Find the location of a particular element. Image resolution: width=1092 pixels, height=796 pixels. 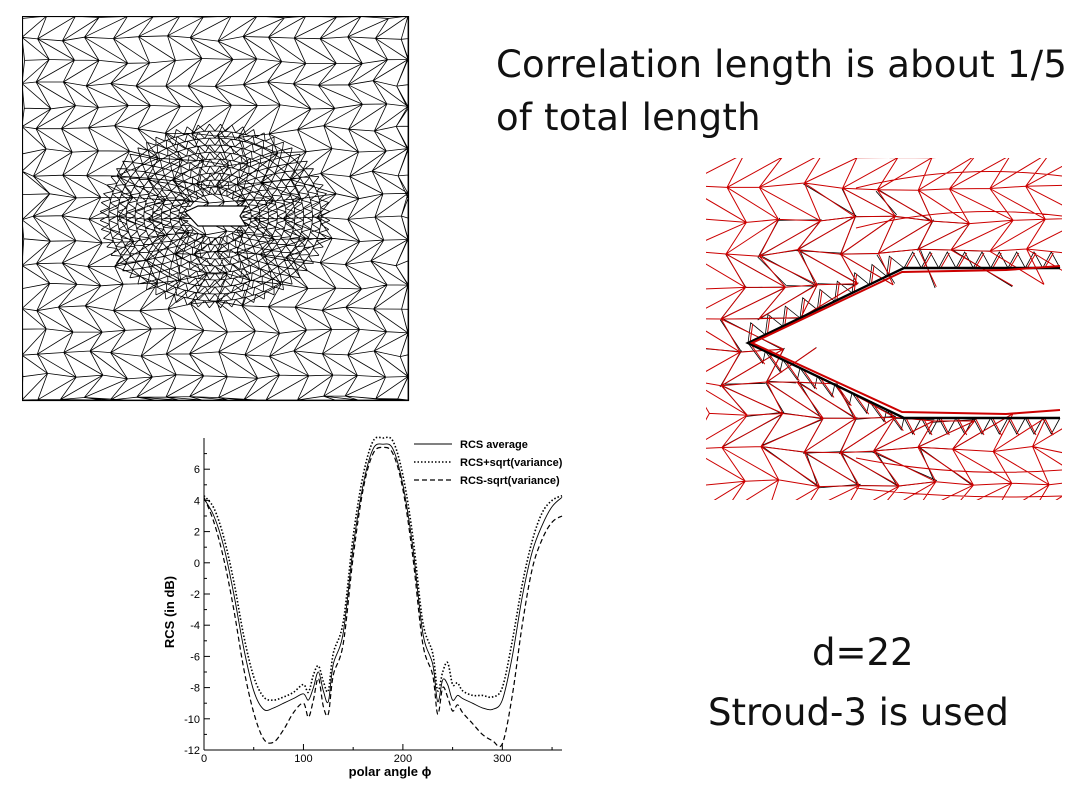

plot-series is located at coordinates (383, 592).